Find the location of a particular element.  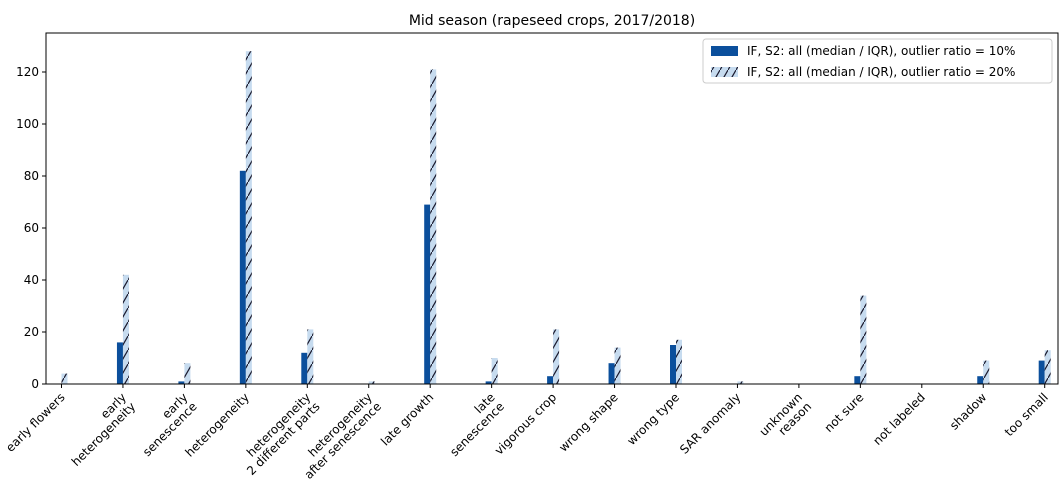

y-tick-label: 0 is located at coordinates (35, 384).